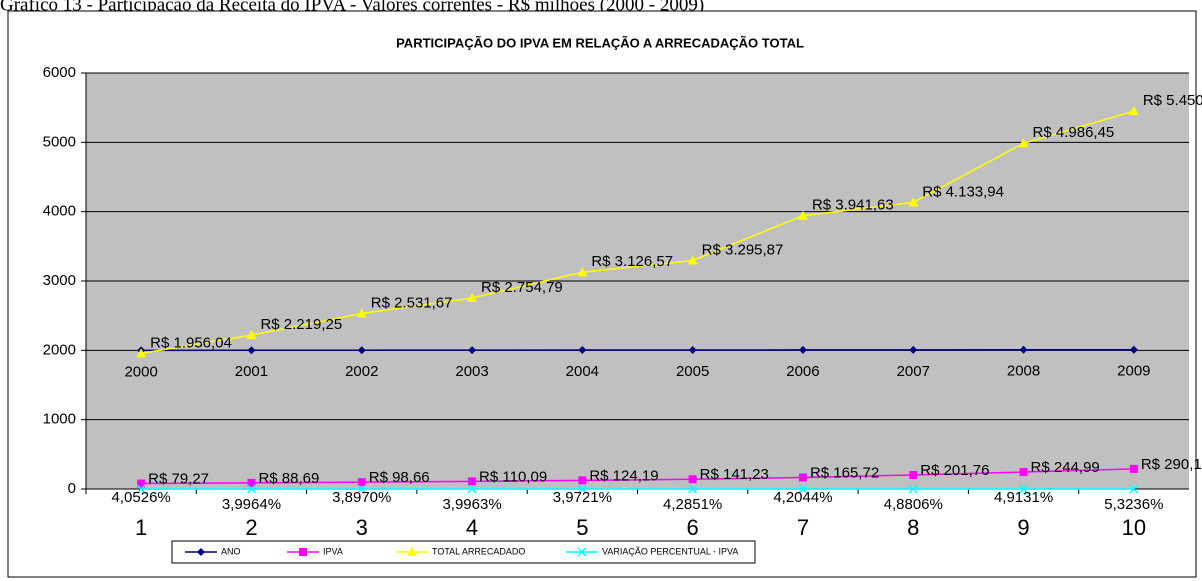 This screenshot has height=581, width=1202. What do you see at coordinates (59, 72) in the screenshot?
I see `y-tick-label: 6000` at bounding box center [59, 72].